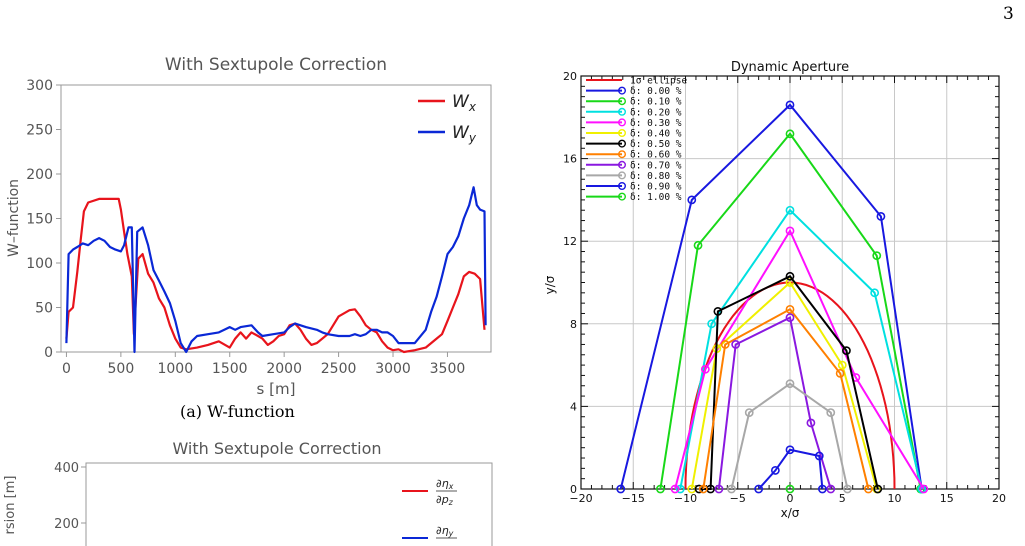 The image size is (1025, 546). I want to click on legend-label: δ: 0.20 %, so click(656, 112).